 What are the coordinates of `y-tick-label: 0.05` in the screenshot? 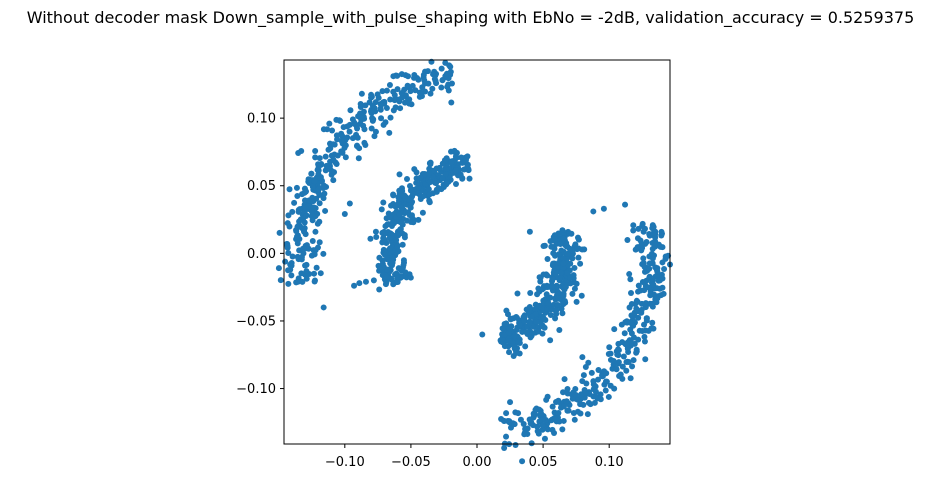 It's located at (261, 186).